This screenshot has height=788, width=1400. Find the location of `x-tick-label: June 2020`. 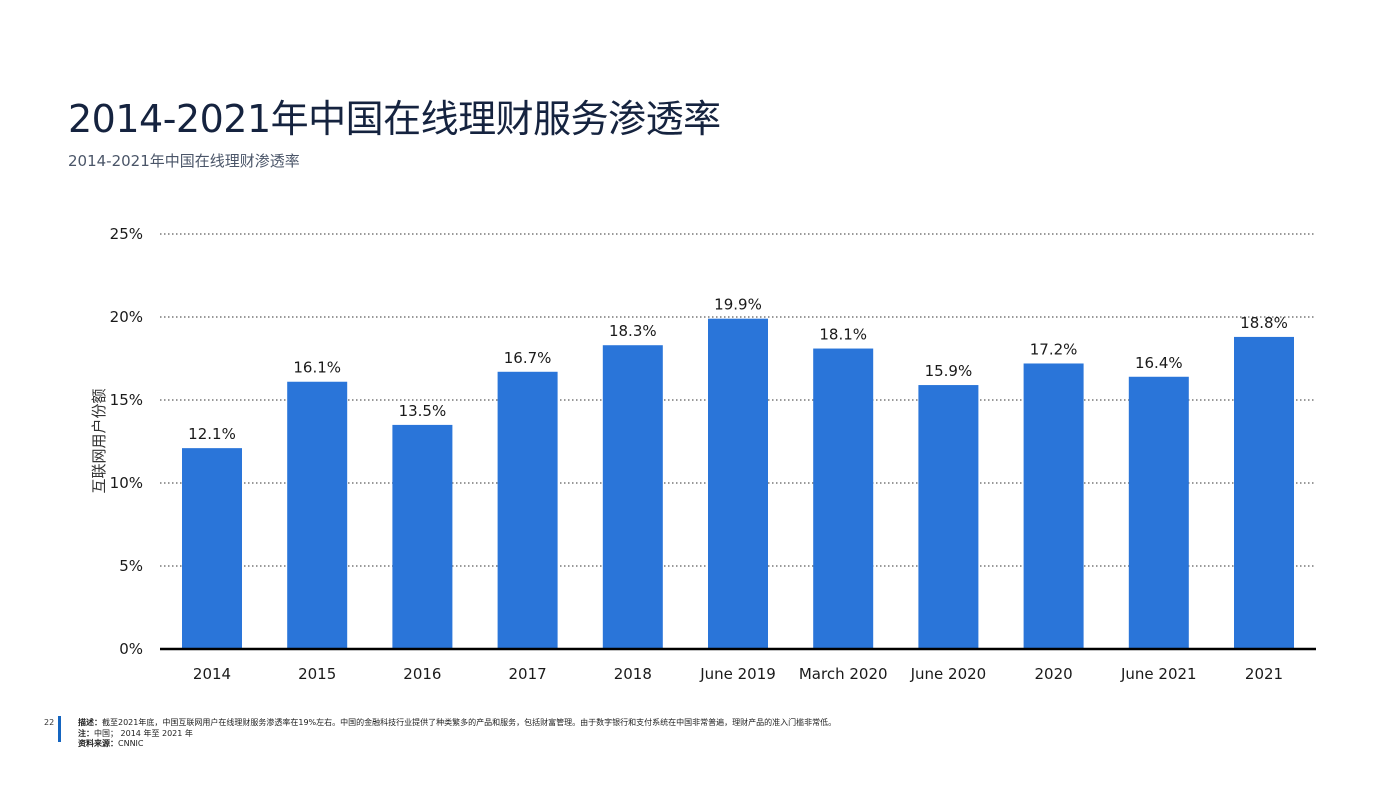

x-tick-label: June 2020 is located at coordinates (948, 674).